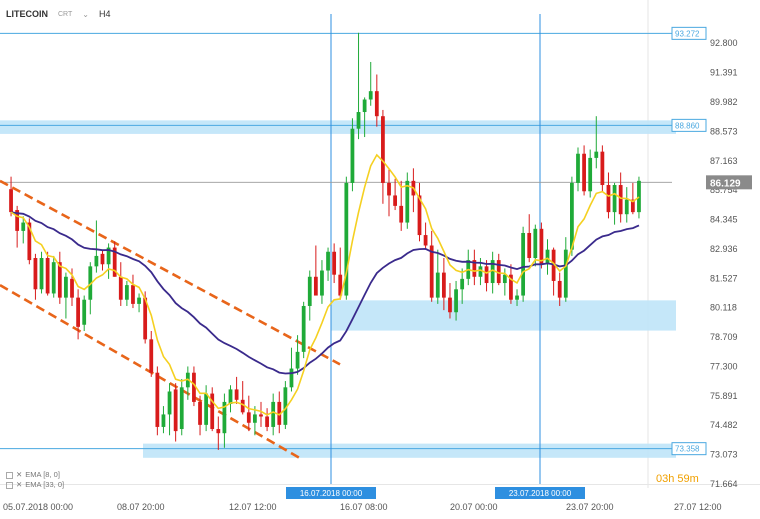 The image size is (760, 519). I want to click on date-marker-label: 23.07.2018 00:00, so click(540, 493).